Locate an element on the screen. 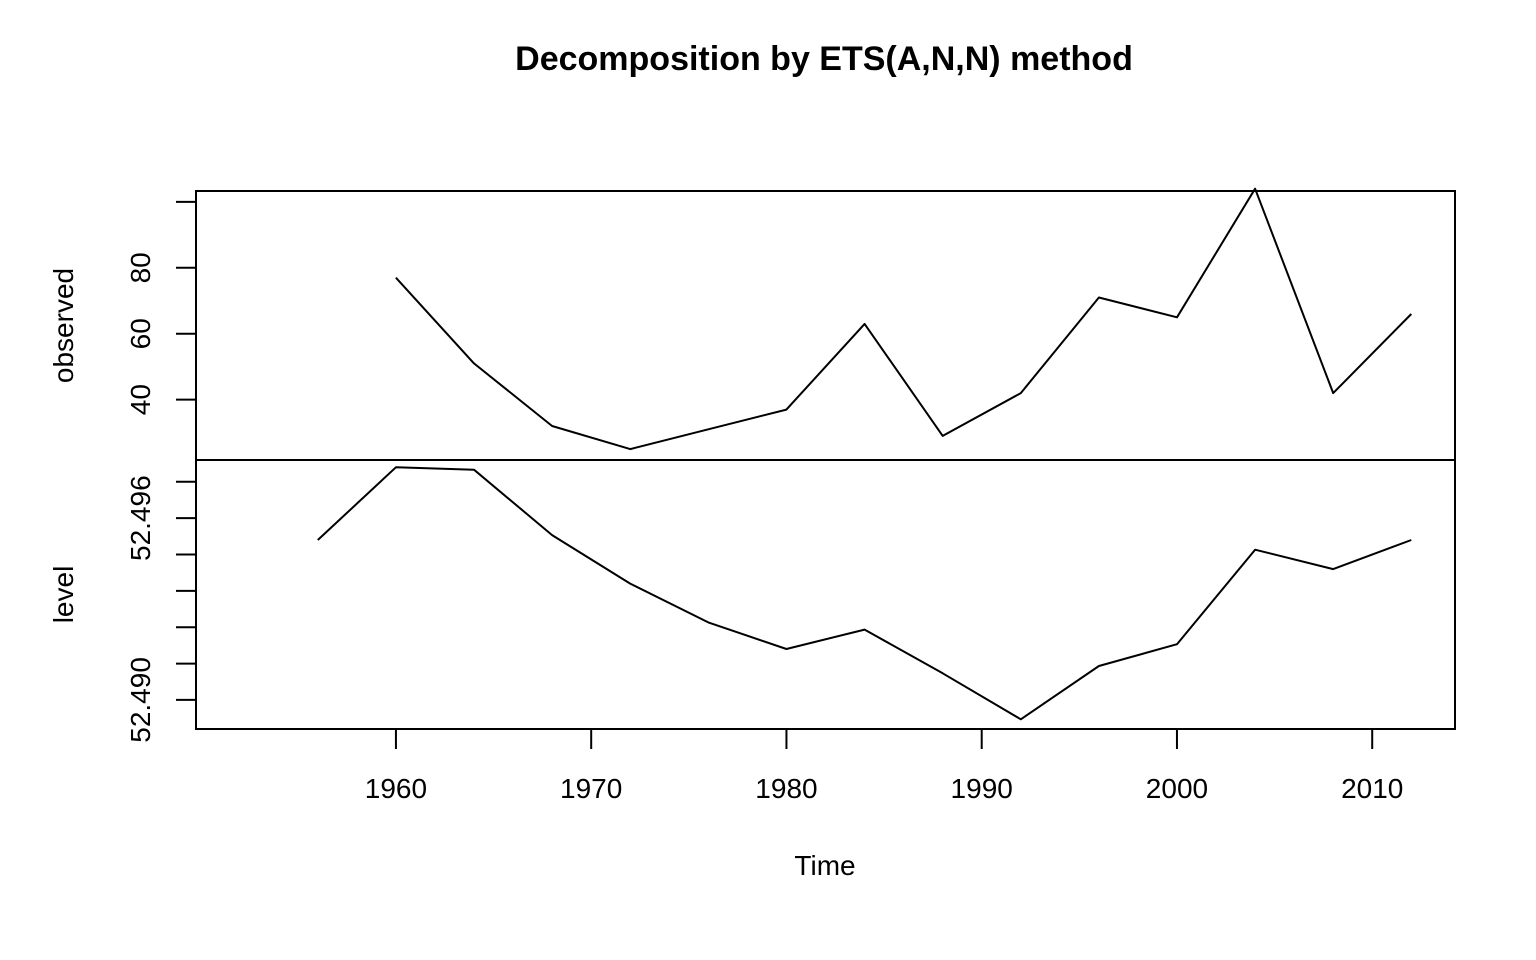 Image resolution: width=1536 pixels, height=960 pixels. y-tick-label: 52.496 is located at coordinates (140, 518).